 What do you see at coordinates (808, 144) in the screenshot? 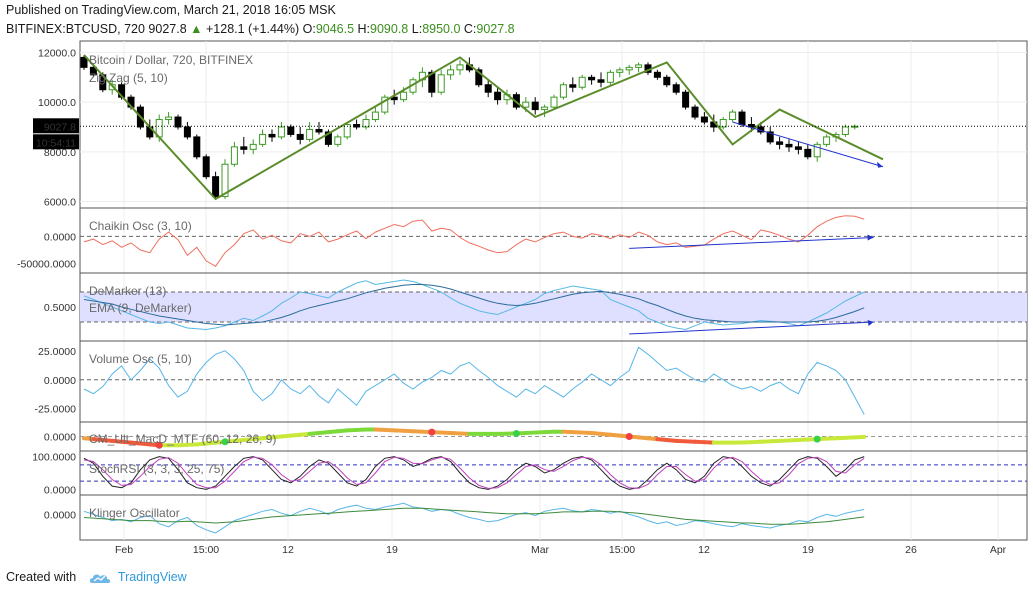
I see `price-trendline` at bounding box center [808, 144].